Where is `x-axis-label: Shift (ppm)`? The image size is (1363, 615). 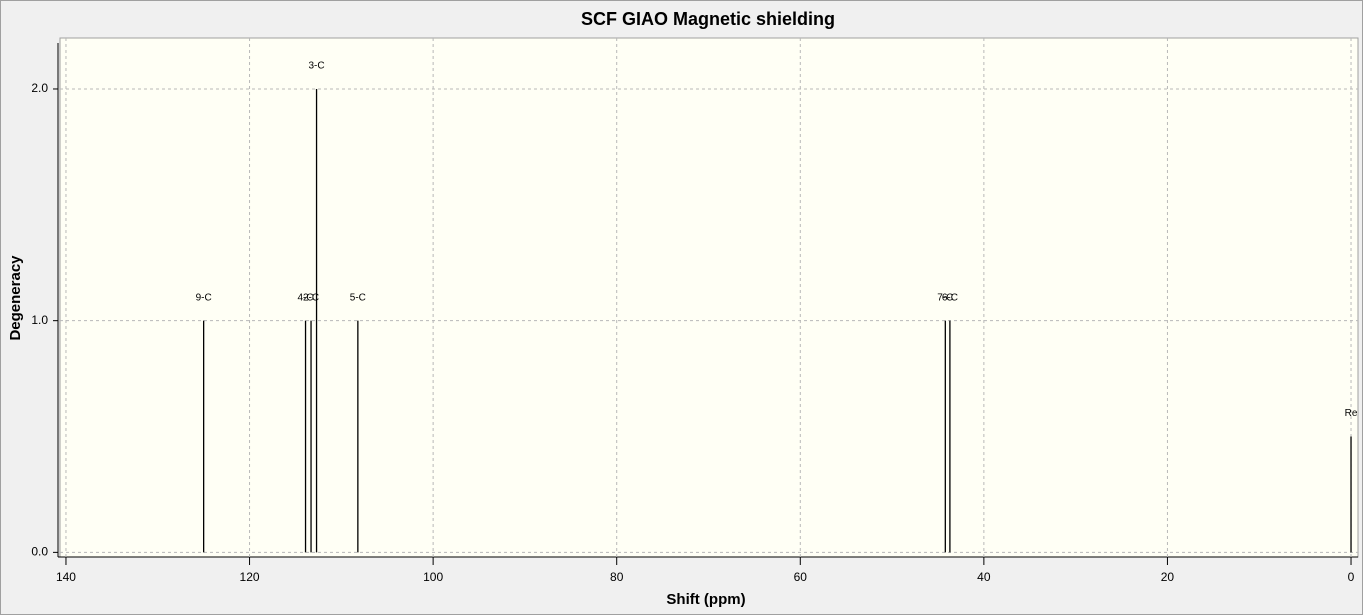
x-axis-label: Shift (ppm) is located at coordinates (705, 599).